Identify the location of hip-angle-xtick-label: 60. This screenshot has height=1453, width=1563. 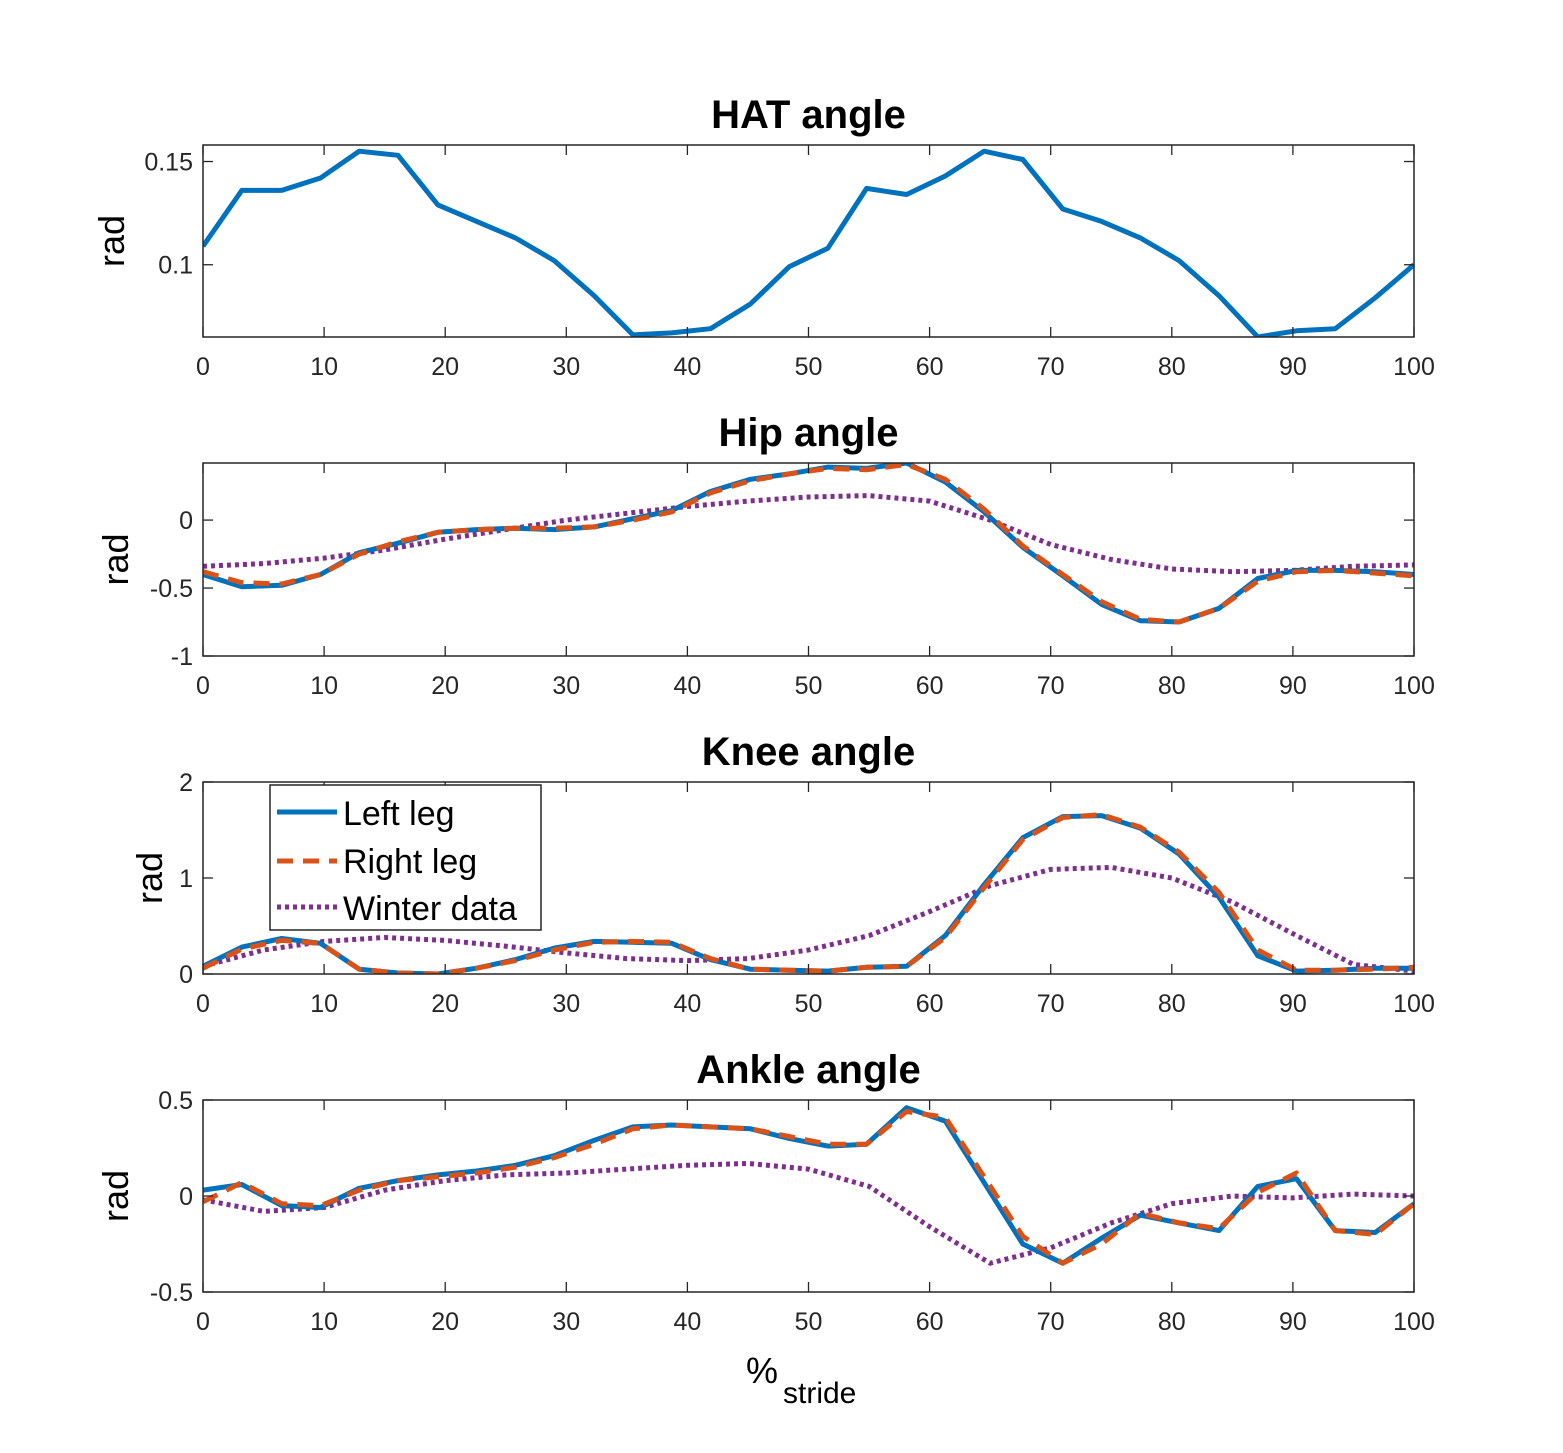
(930, 686).